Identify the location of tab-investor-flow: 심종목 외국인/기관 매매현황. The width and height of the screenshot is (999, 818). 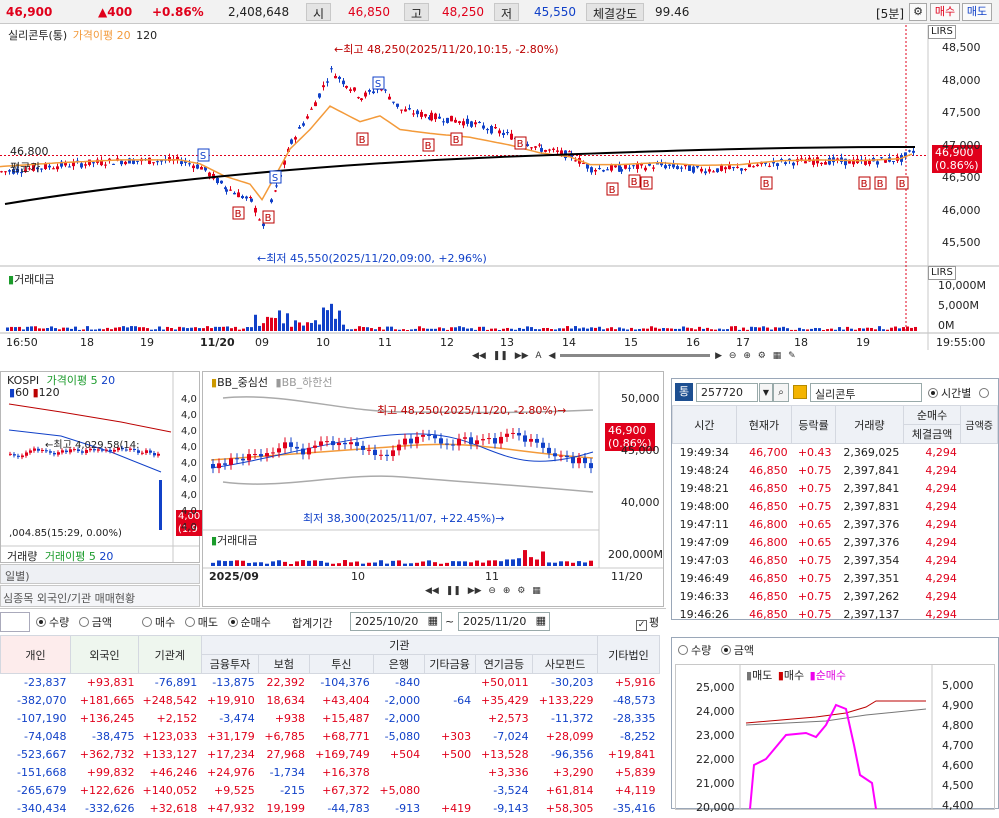
(100, 596).